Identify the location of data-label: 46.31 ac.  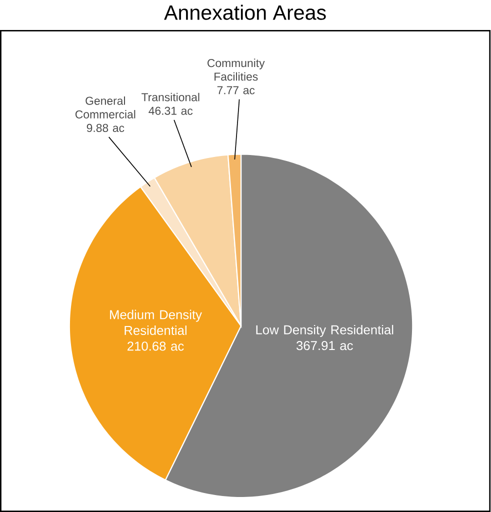
(170, 110).